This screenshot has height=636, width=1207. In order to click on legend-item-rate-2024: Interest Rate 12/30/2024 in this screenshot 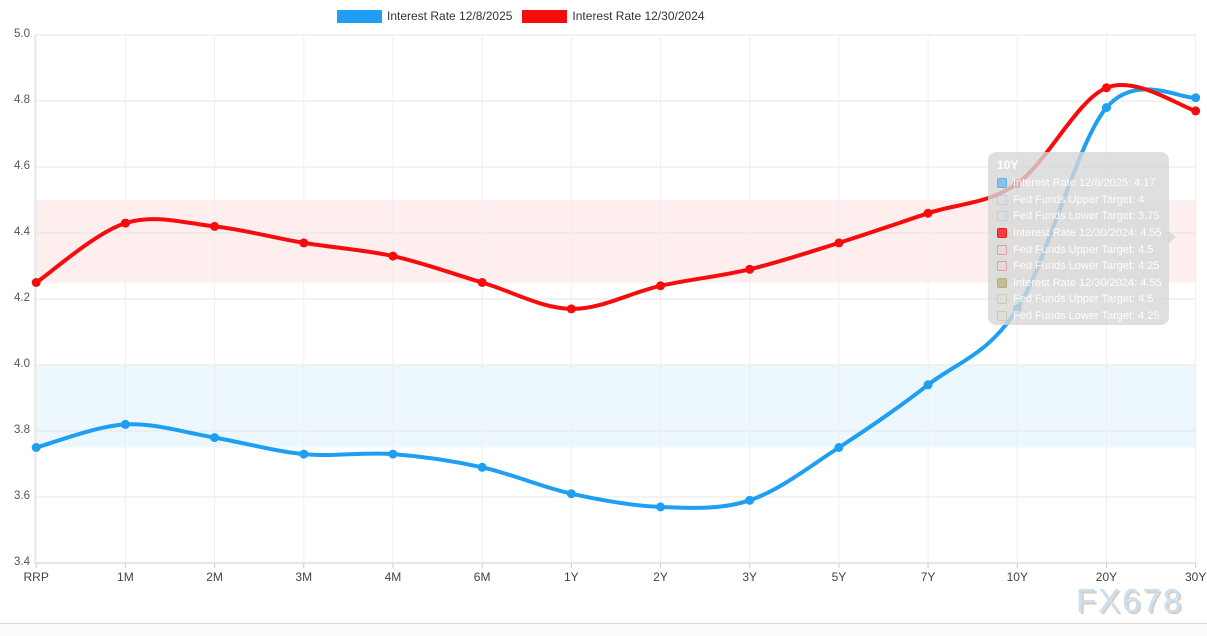, I will do `click(613, 16)`.